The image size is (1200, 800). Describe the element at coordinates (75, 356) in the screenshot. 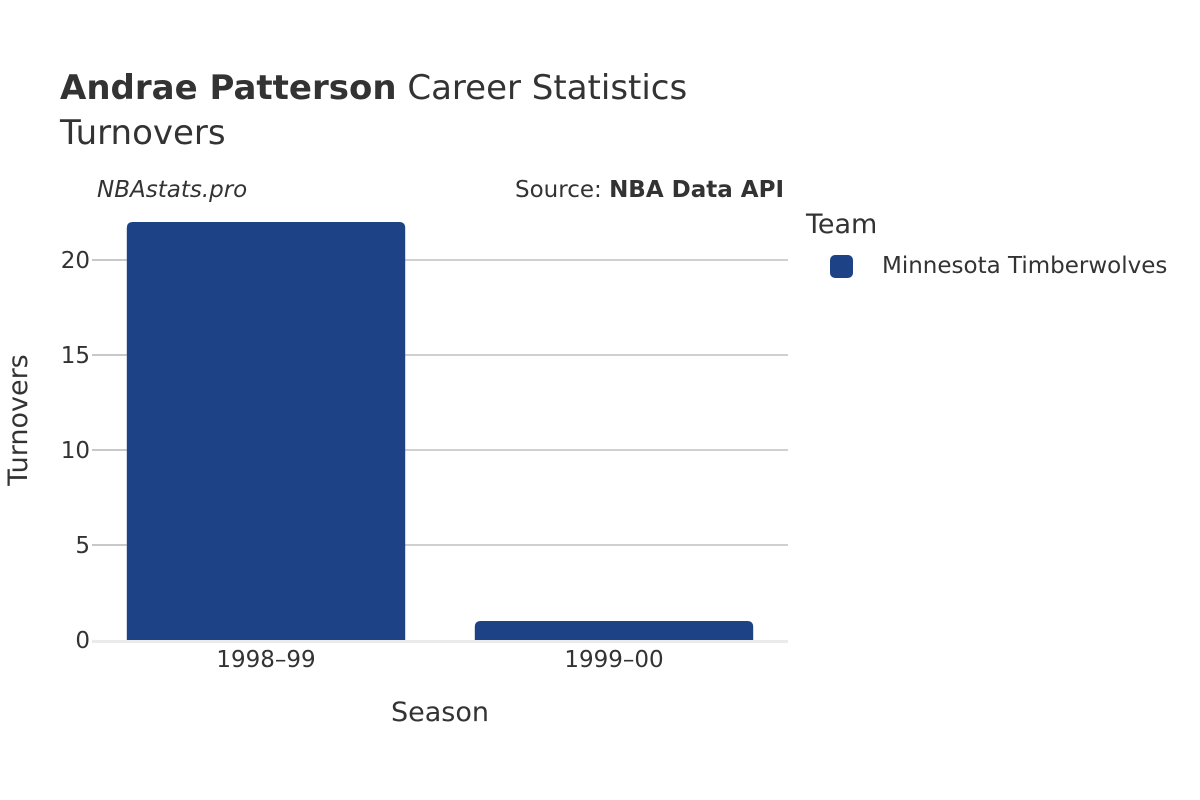

I see `y-tick-label: 15` at that location.